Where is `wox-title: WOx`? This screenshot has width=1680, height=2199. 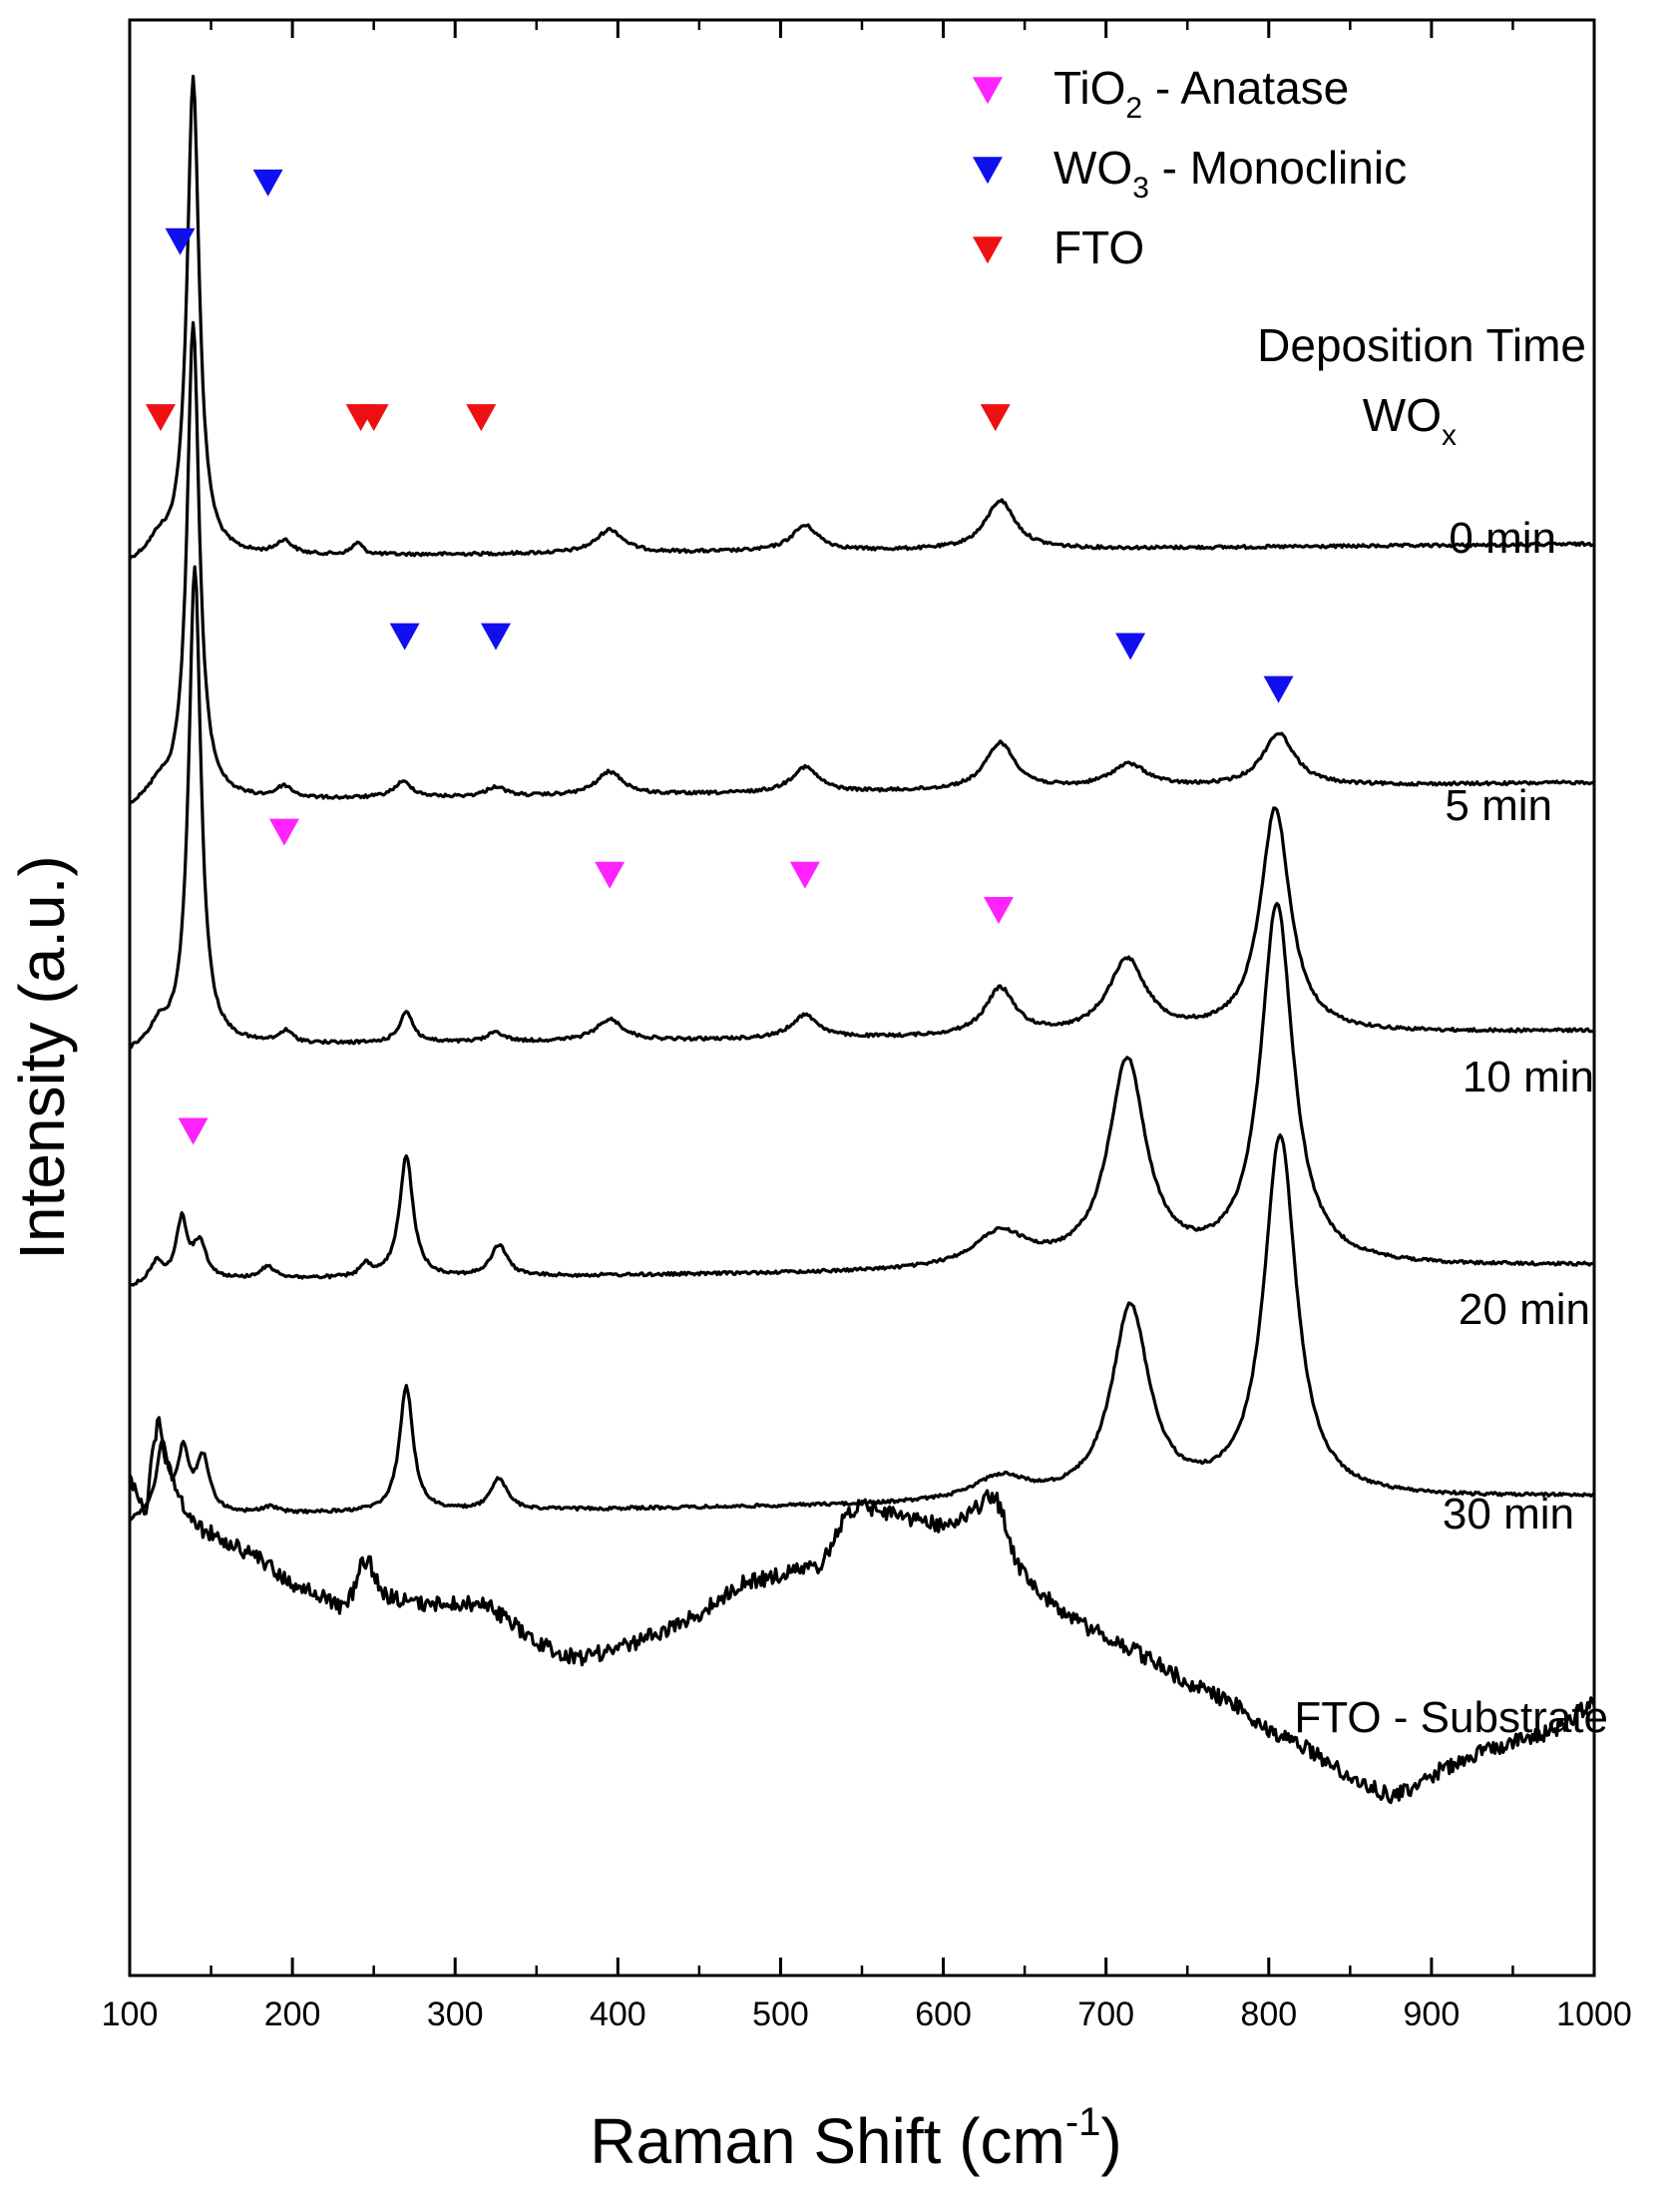
wox-title: WOx is located at coordinates (1410, 420).